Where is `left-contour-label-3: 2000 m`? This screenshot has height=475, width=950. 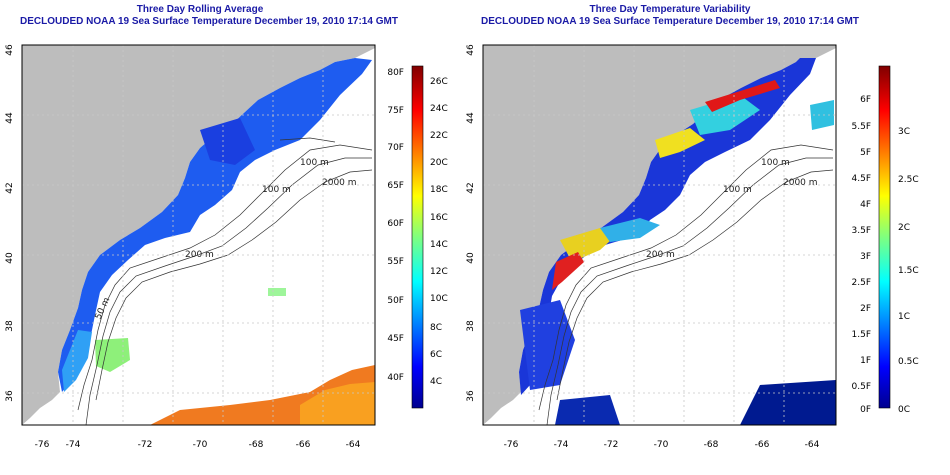
left-contour-label-3: 2000 m is located at coordinates (339, 183).